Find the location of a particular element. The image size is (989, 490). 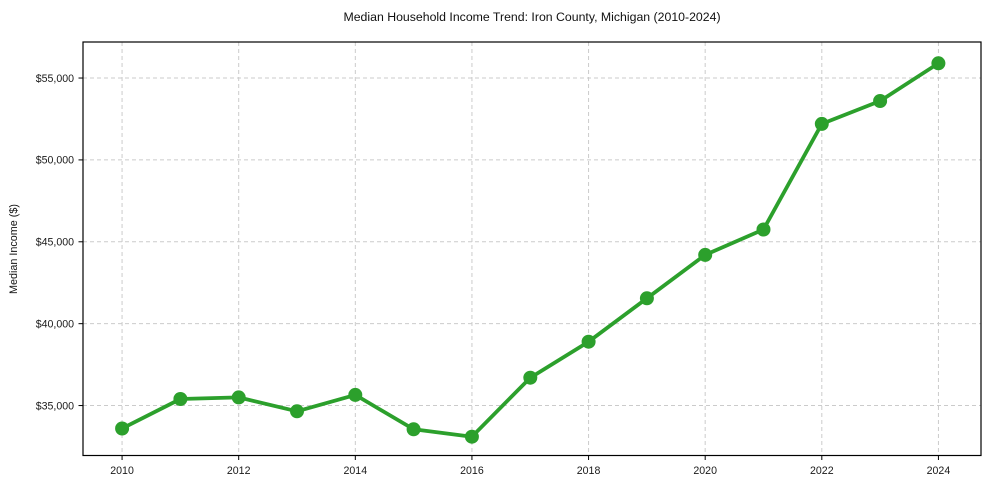

x-tick-label: 2016 is located at coordinates (472, 471).